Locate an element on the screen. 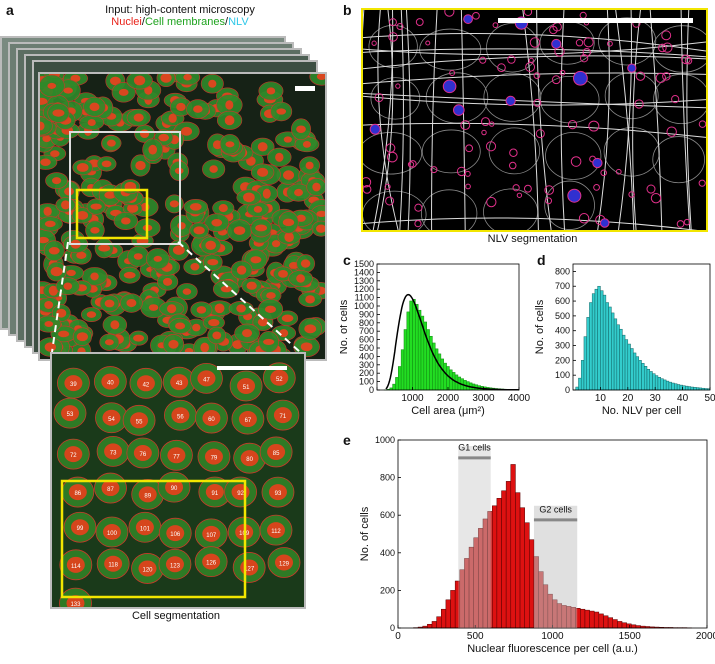 This screenshot has height=664, width=715. cell-id-52: 52 is located at coordinates (279, 380).